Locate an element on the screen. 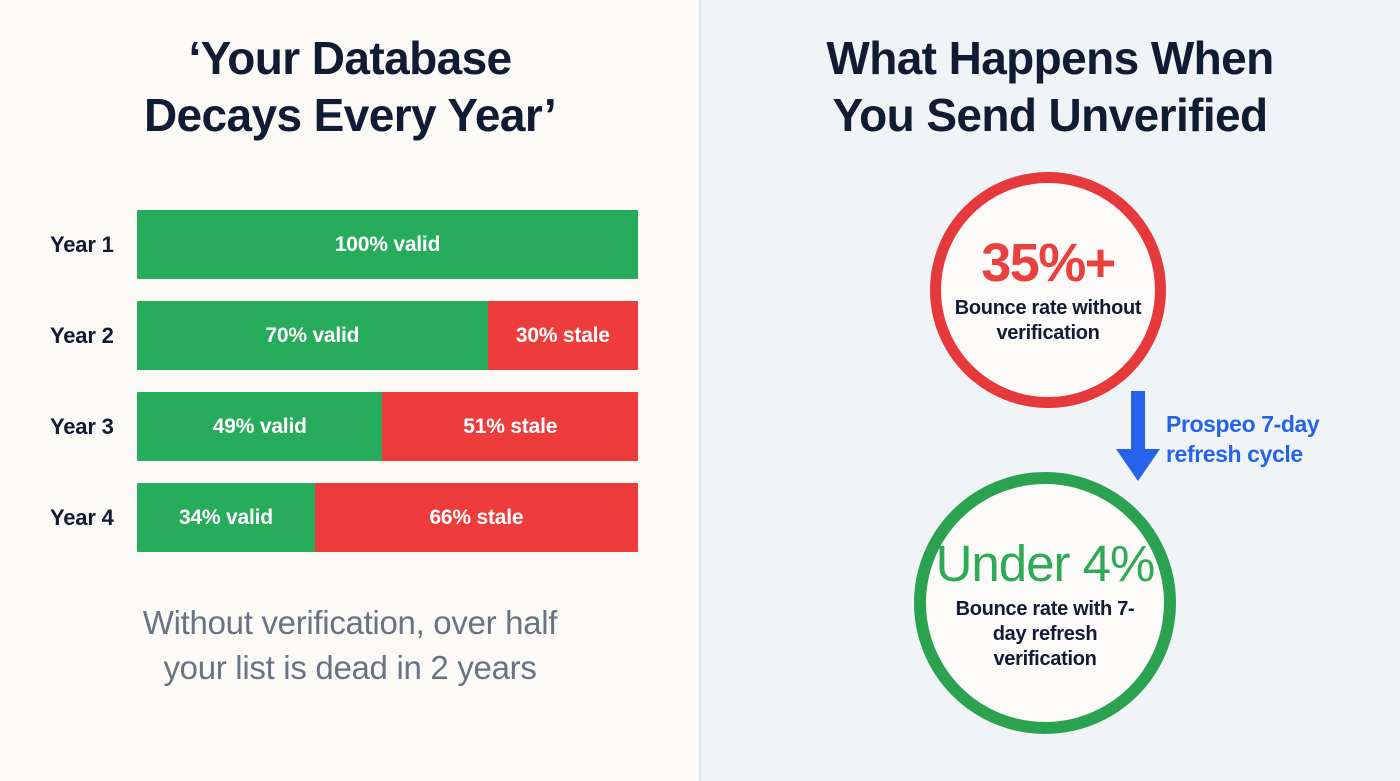 The width and height of the screenshot is (1400, 781). panel-divider is located at coordinates (700, 390).